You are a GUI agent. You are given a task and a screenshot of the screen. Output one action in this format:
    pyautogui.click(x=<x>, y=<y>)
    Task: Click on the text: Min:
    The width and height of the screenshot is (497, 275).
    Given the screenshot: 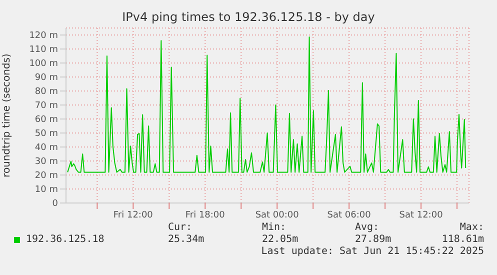 What is the action you would take?
    pyautogui.click(x=274, y=227)
    